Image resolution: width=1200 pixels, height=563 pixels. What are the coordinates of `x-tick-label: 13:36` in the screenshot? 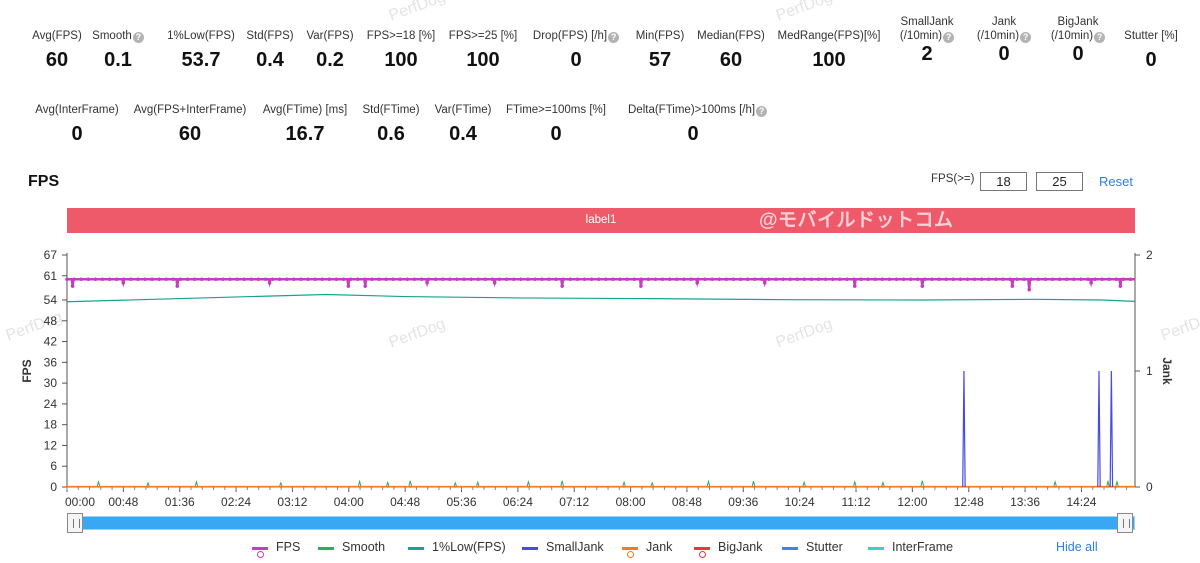 It's located at (1025, 502).